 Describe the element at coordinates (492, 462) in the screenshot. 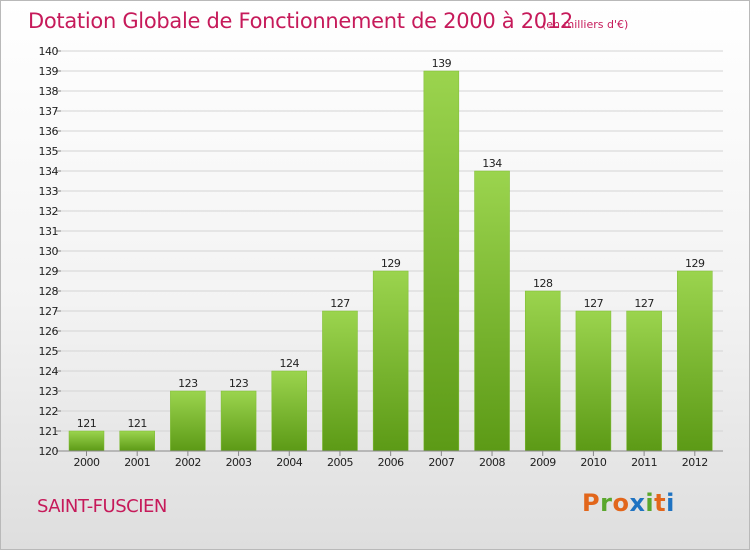

I see `x-tick-label: 2008` at that location.